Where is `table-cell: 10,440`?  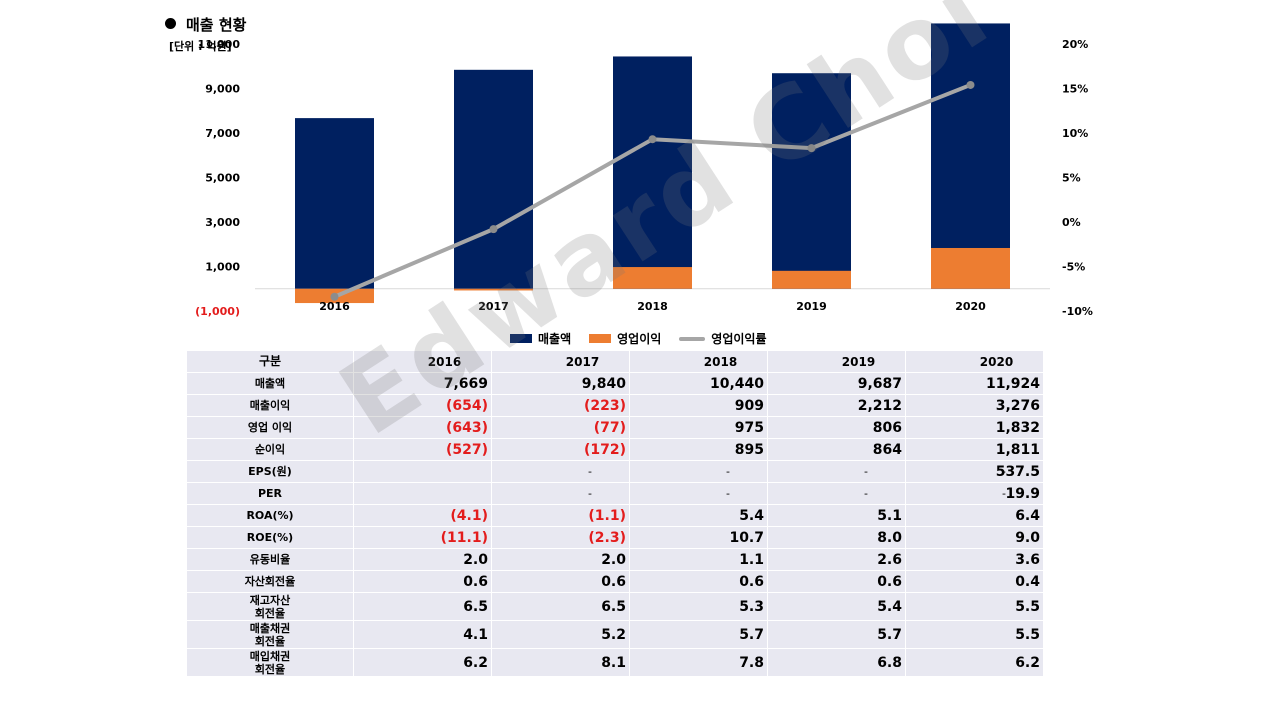 table-cell: 10,440 is located at coordinates (698, 383).